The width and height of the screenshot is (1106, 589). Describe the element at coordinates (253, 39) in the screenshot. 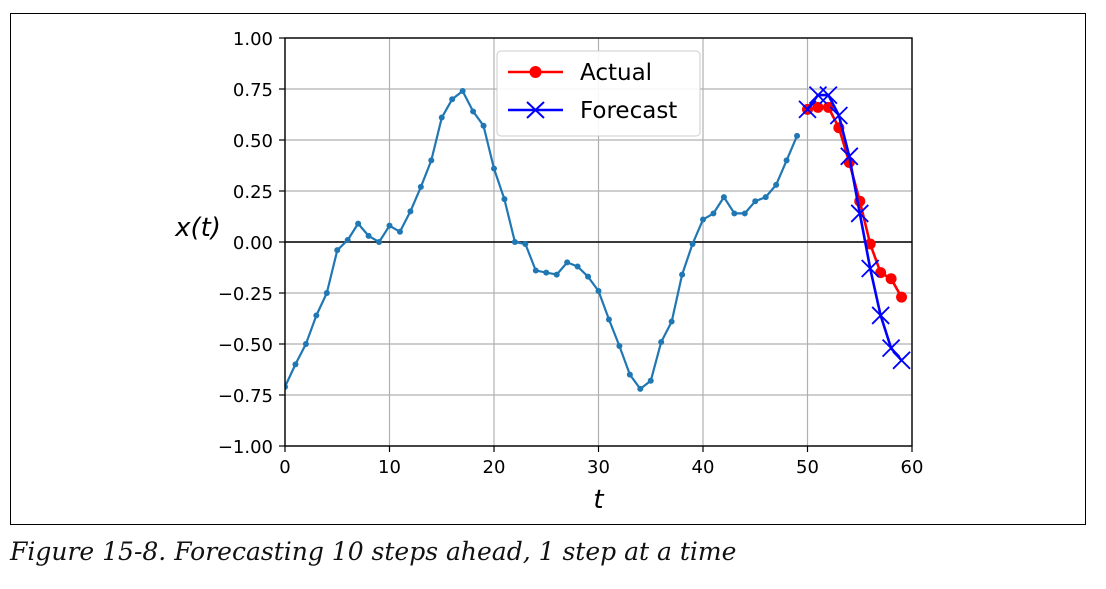

I see `y-tick-label: 1.00` at that location.